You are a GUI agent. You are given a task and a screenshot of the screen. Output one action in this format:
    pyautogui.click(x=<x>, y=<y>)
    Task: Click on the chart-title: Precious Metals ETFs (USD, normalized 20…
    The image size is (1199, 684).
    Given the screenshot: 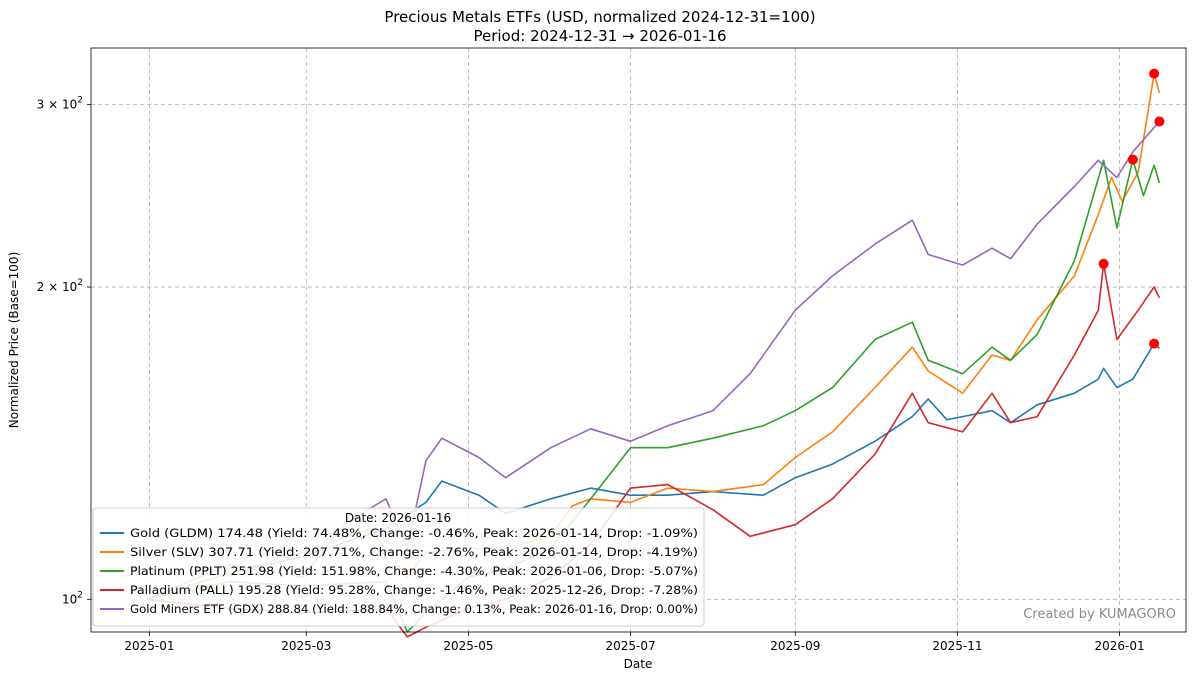 What is the action you would take?
    pyautogui.click(x=599, y=17)
    